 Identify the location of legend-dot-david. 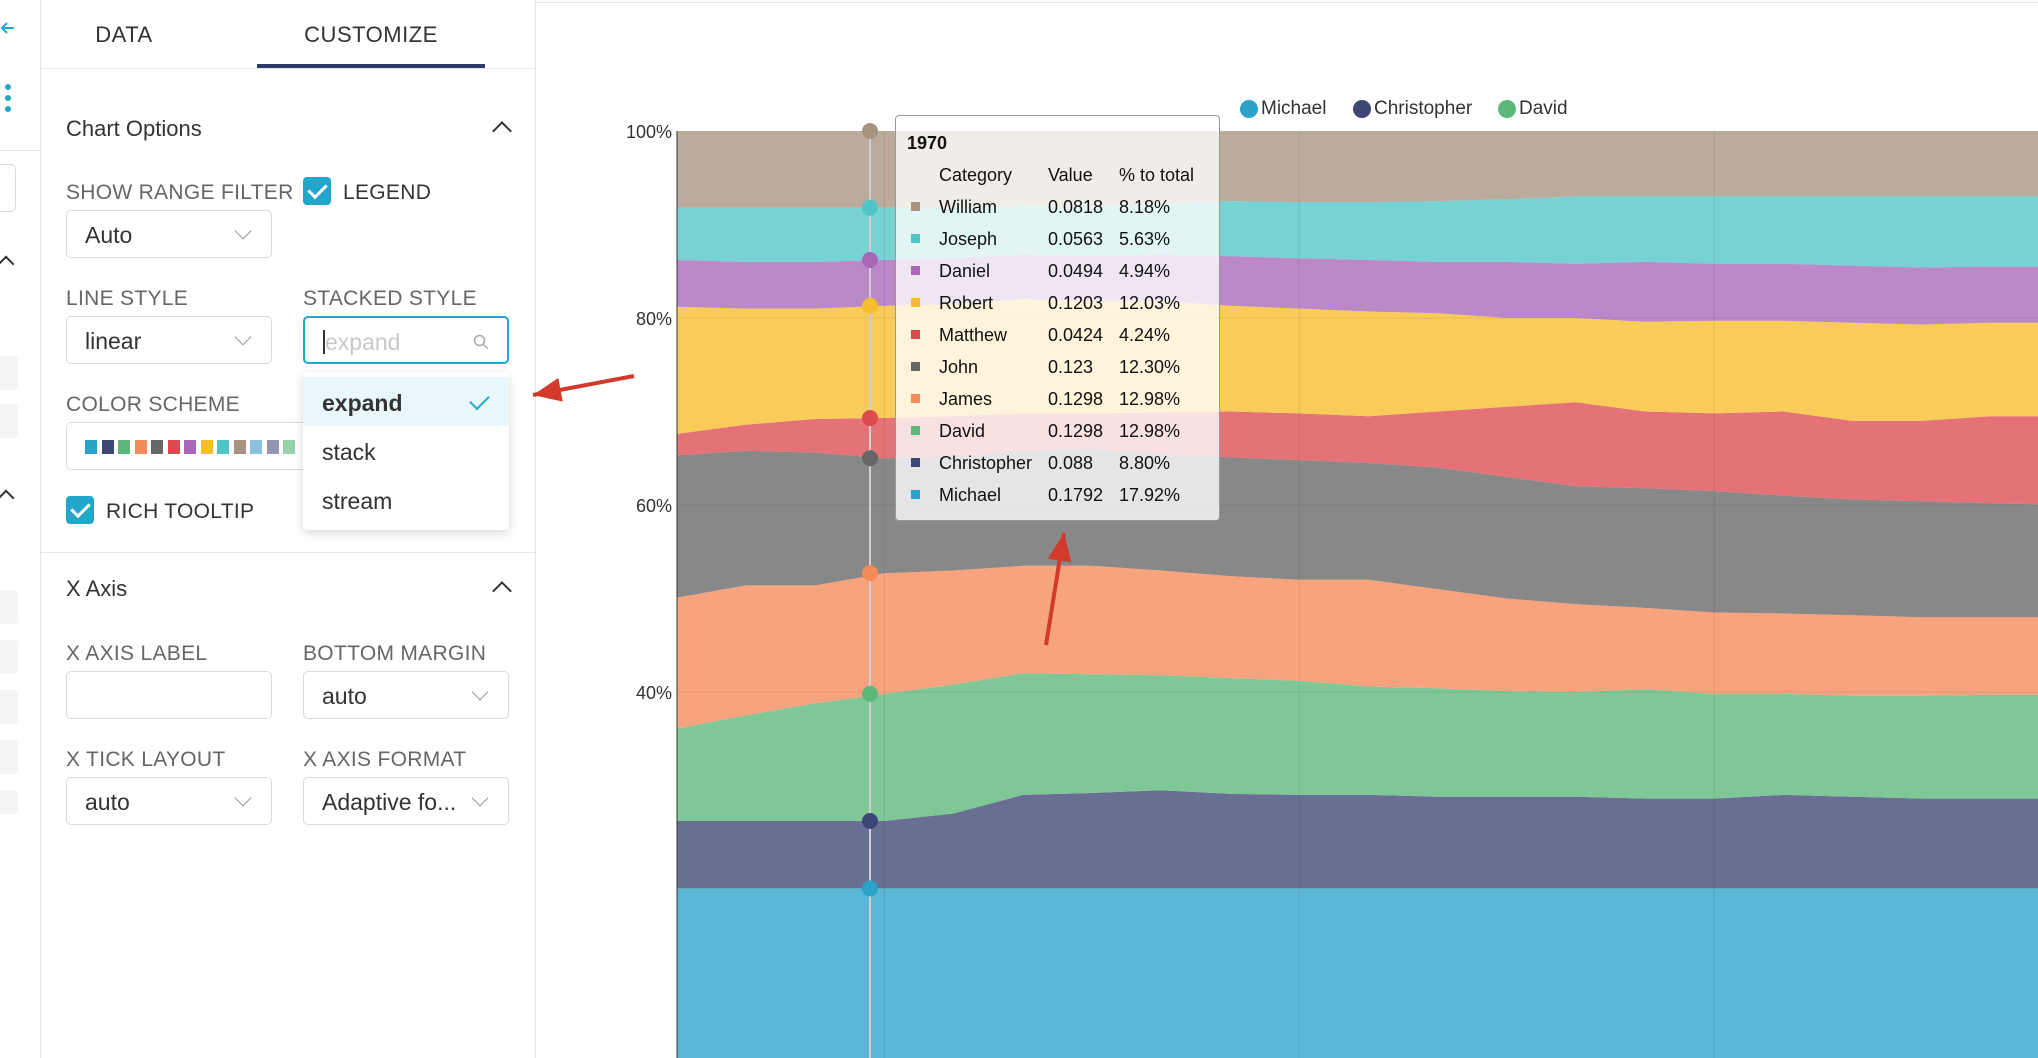
(1507, 109).